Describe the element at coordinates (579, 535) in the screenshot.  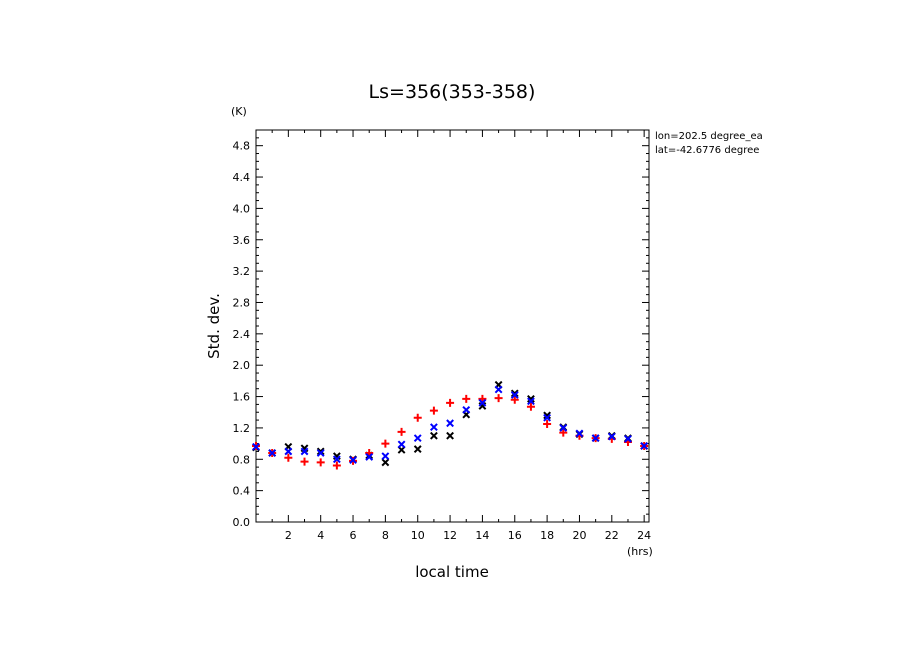
I see `x-tick-label: 20` at that location.